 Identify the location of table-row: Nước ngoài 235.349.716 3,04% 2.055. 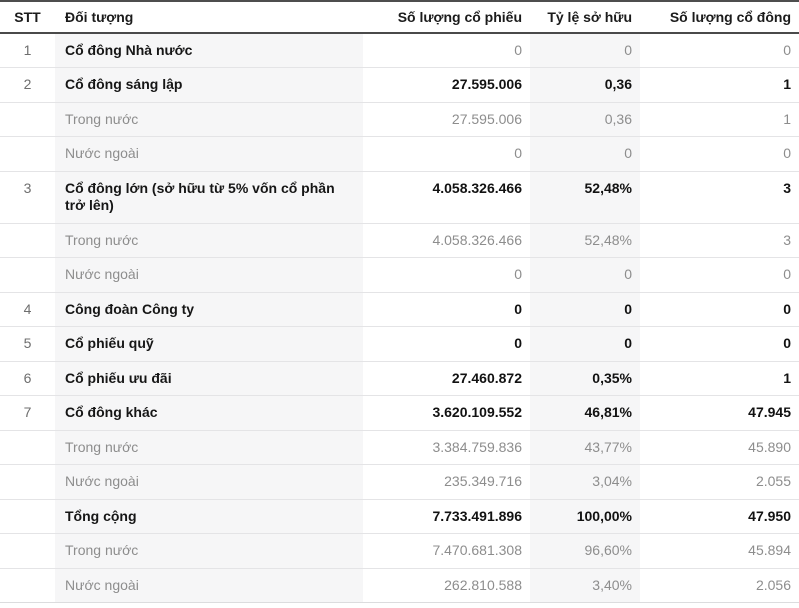
(399, 482).